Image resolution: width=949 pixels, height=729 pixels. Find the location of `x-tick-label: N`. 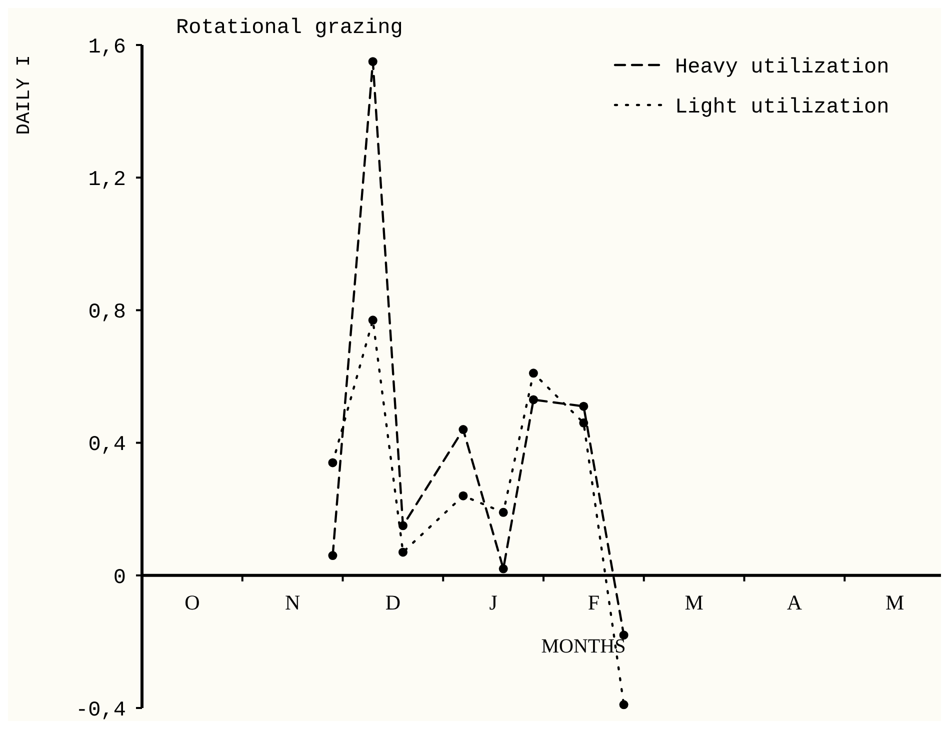

x-tick-label: N is located at coordinates (292, 602).